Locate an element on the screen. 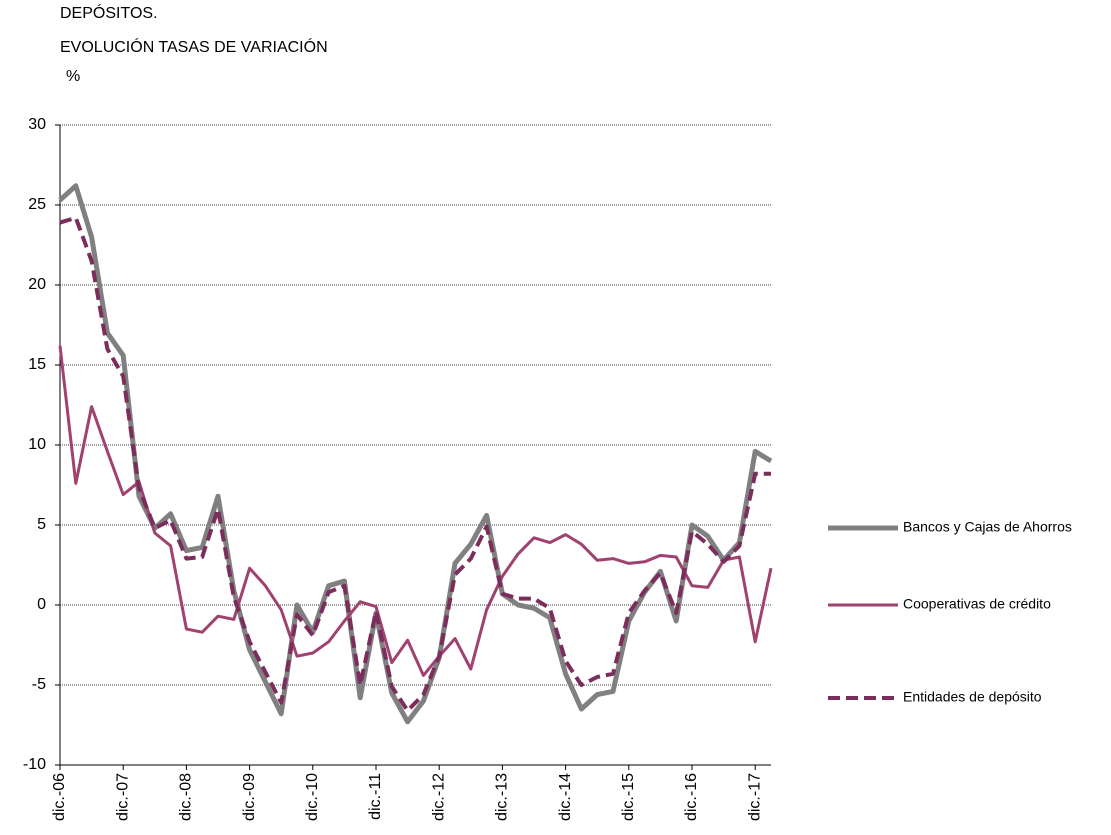 This screenshot has height=835, width=1111. y-tick-label: 5 is located at coordinates (41, 524).